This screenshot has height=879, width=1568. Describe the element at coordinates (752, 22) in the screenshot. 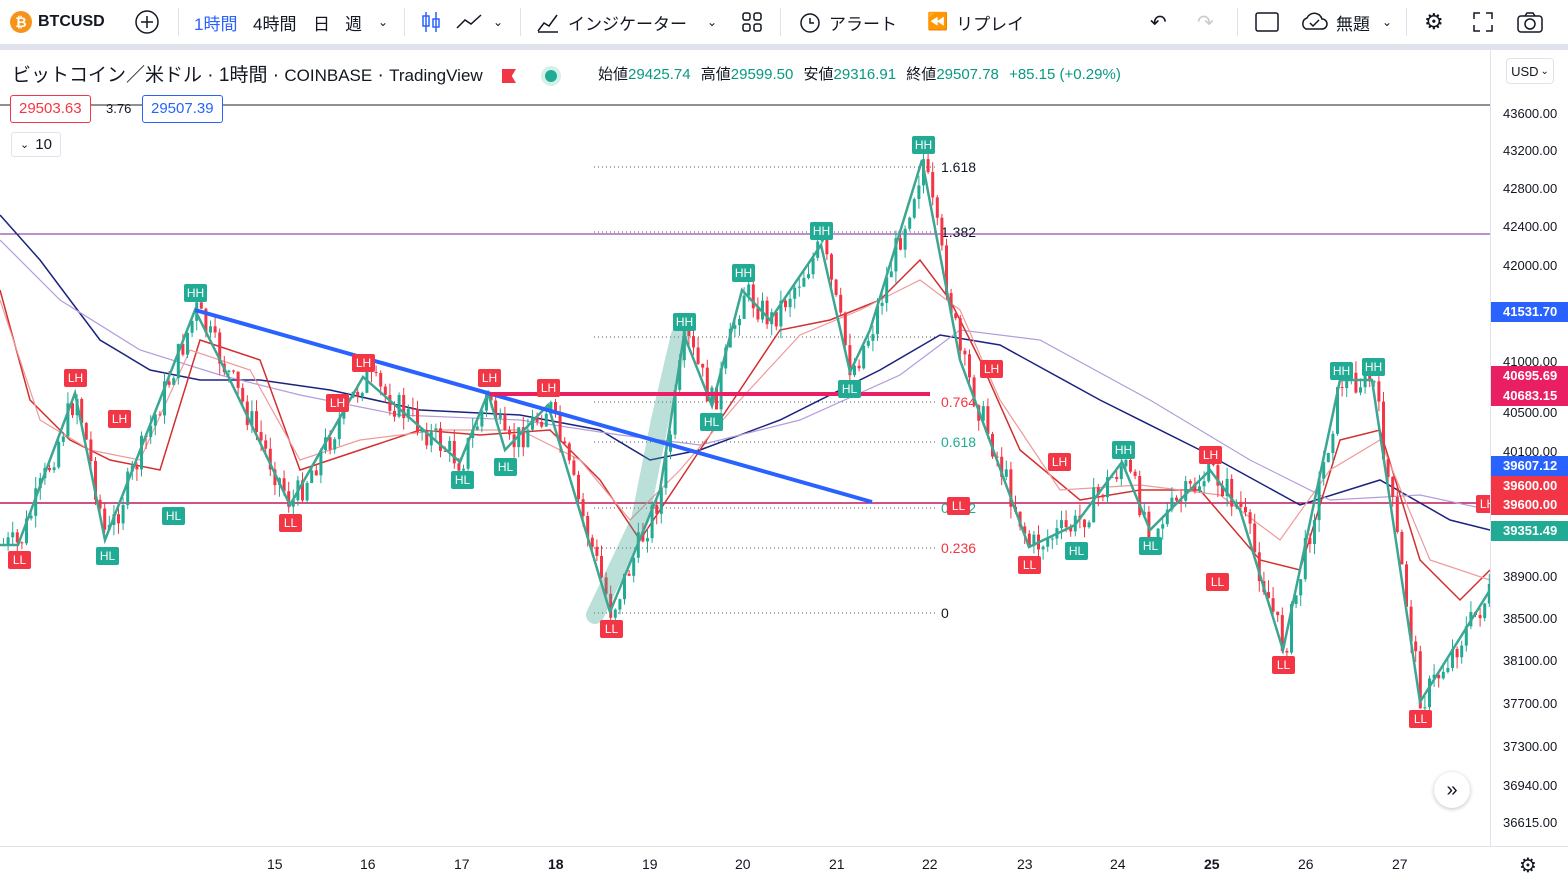

I see `layout-grid-button` at that location.